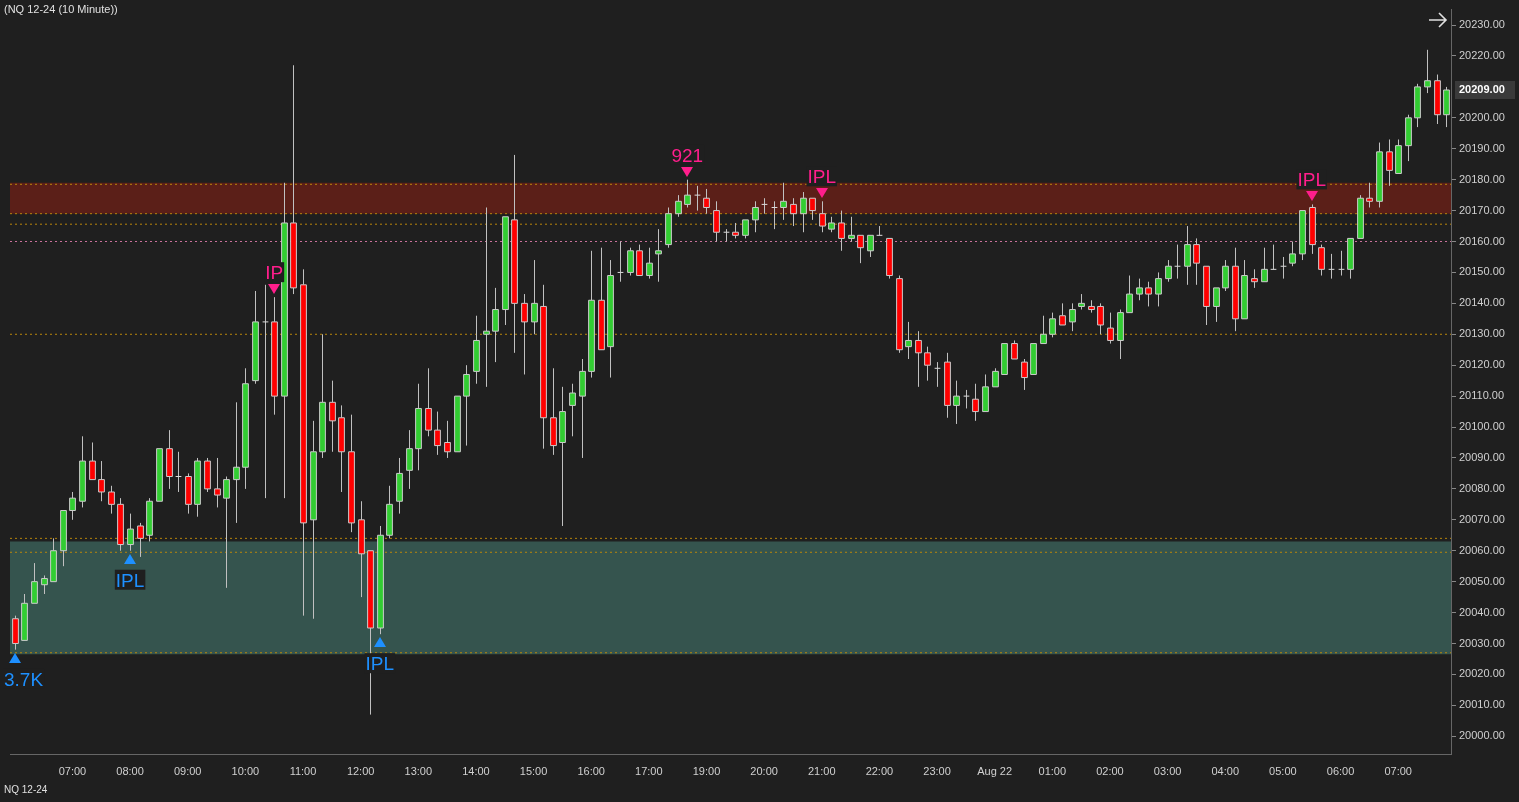 Image resolution: width=1519 pixels, height=802 pixels. Describe the element at coordinates (130, 771) in the screenshot. I see `x-tick-label: 08:00` at that location.